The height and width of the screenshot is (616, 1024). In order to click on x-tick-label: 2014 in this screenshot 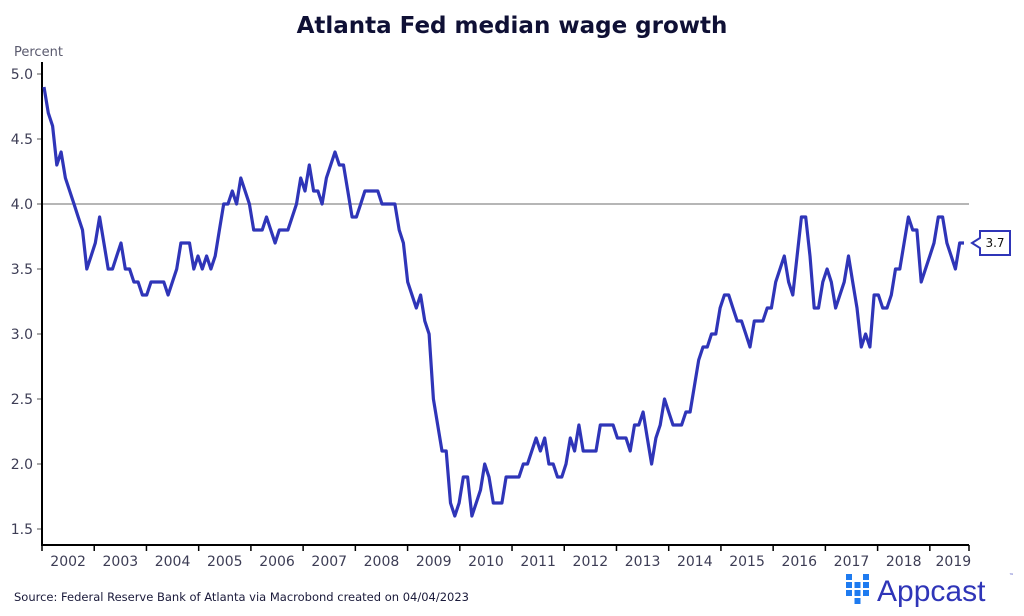, I will do `click(695, 562)`.